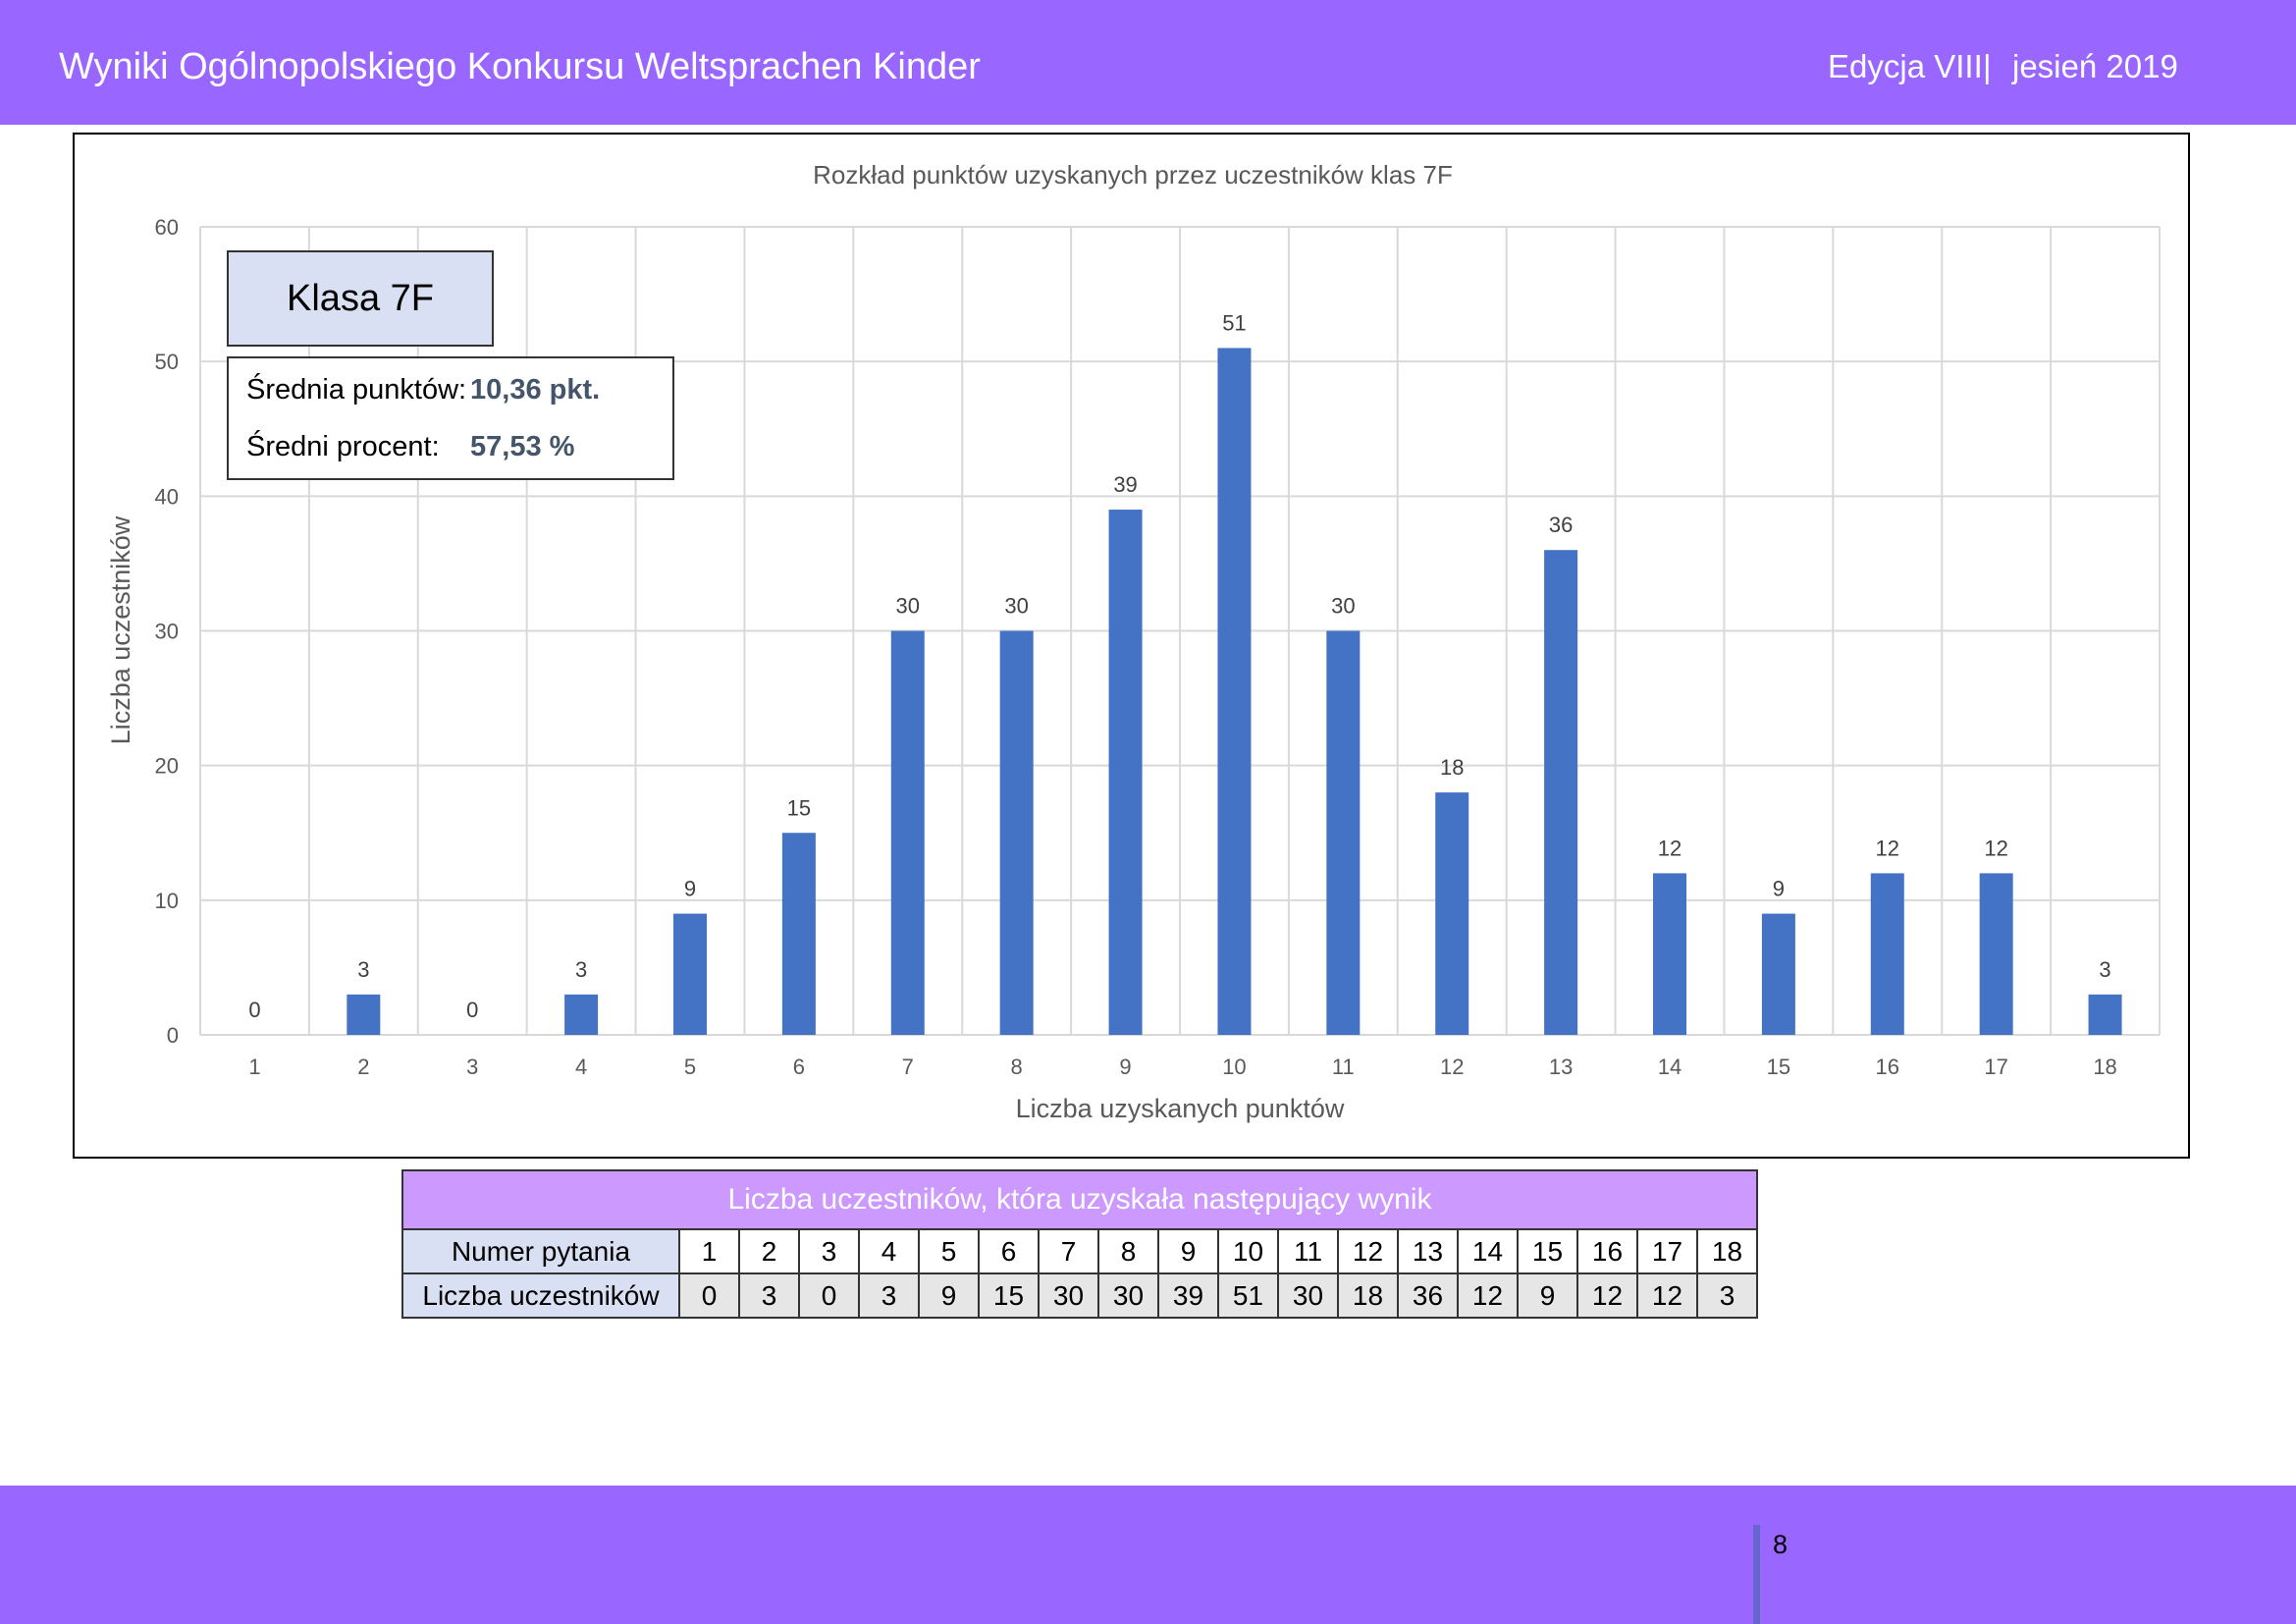 This screenshot has width=2296, height=1624. I want to click on table-cell-participant-count: 36, so click(1428, 1295).